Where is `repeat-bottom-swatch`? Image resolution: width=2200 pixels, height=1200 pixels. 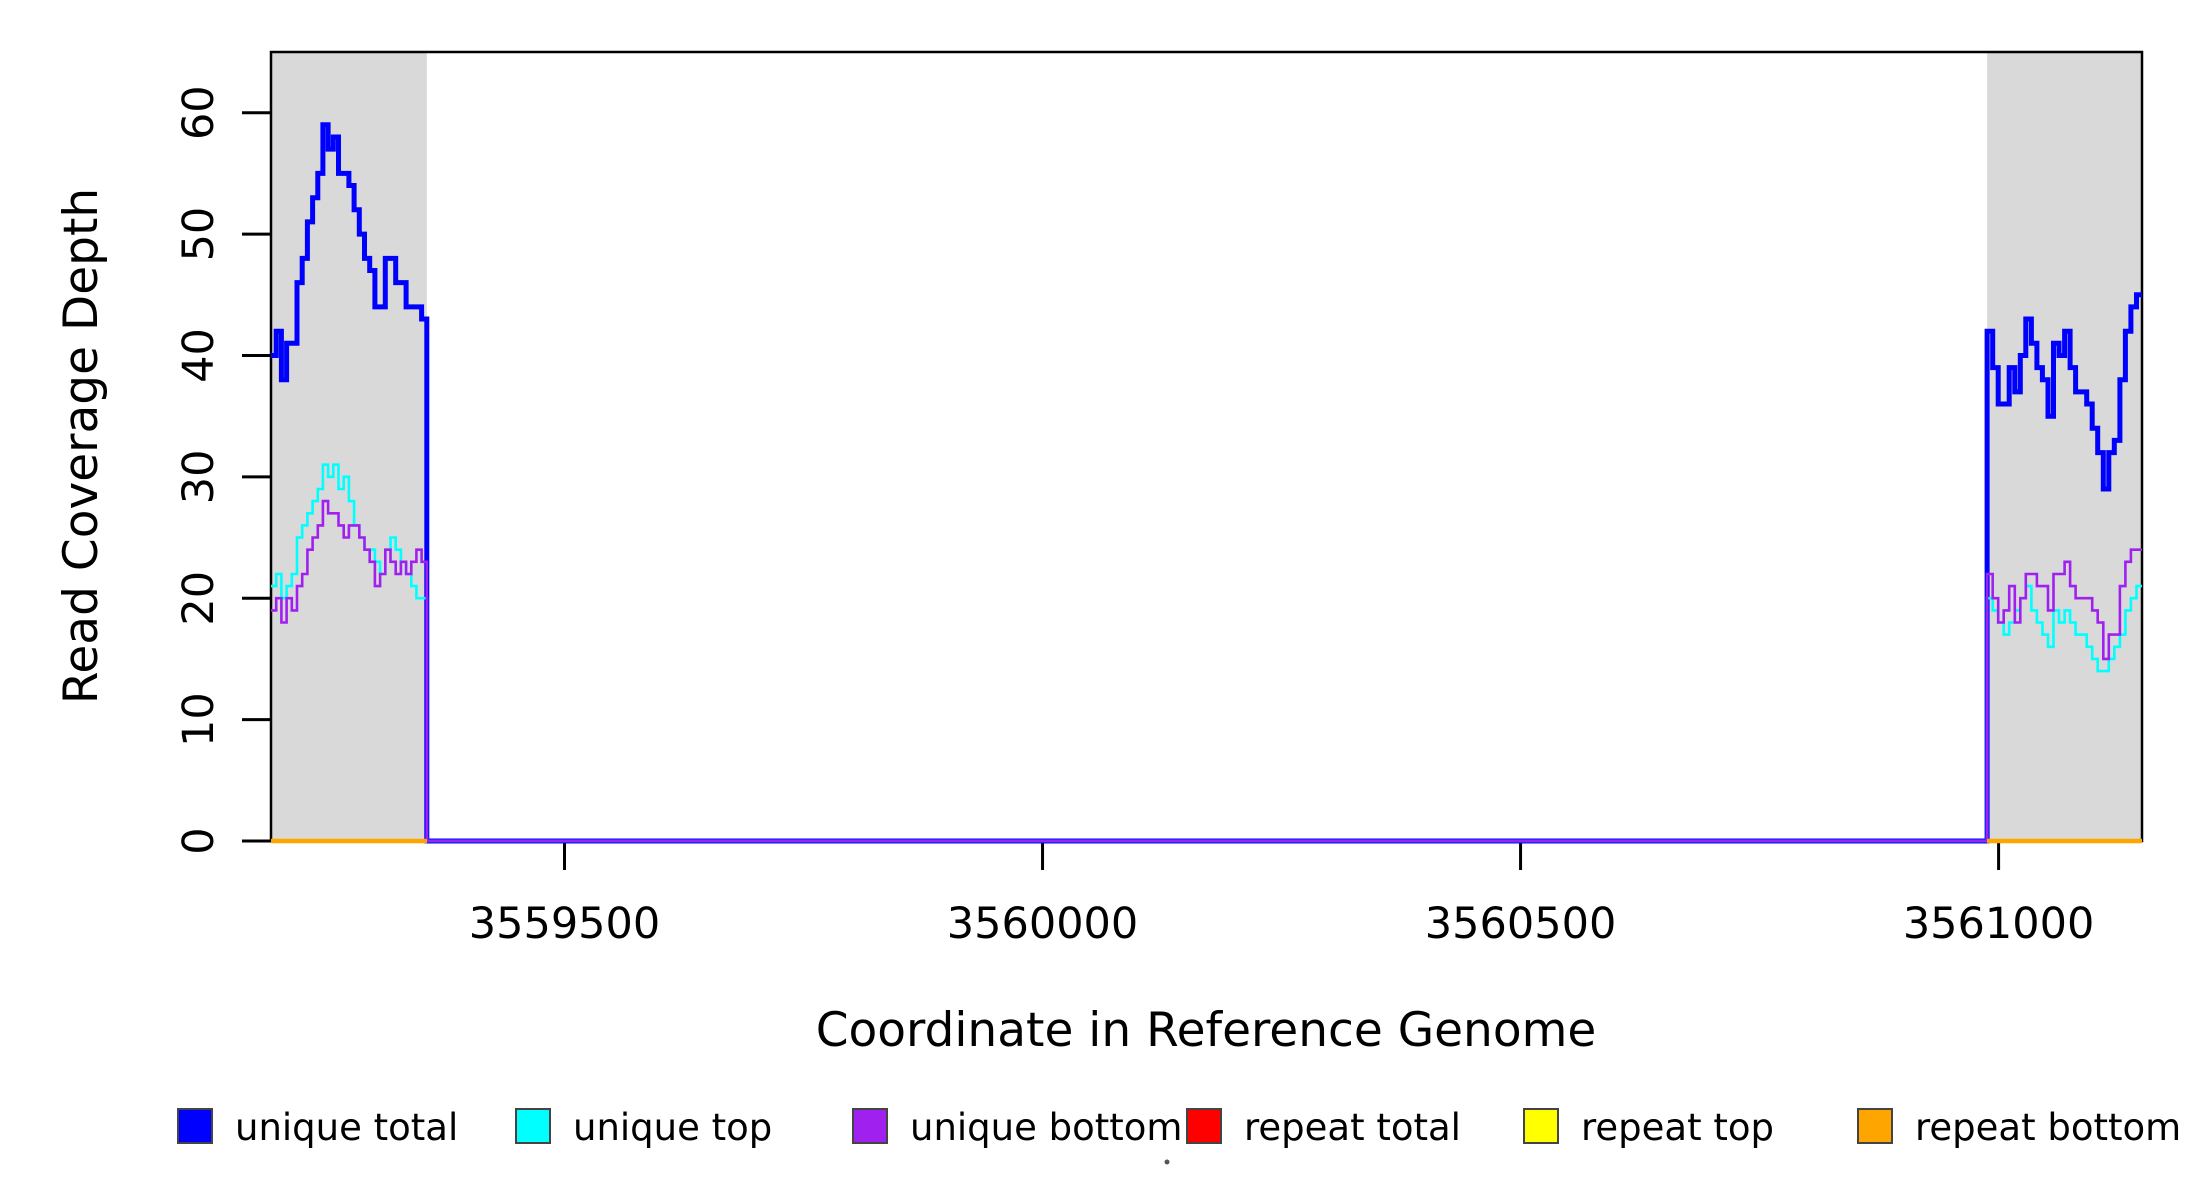
repeat-bottom-swatch is located at coordinates (1875, 1126).